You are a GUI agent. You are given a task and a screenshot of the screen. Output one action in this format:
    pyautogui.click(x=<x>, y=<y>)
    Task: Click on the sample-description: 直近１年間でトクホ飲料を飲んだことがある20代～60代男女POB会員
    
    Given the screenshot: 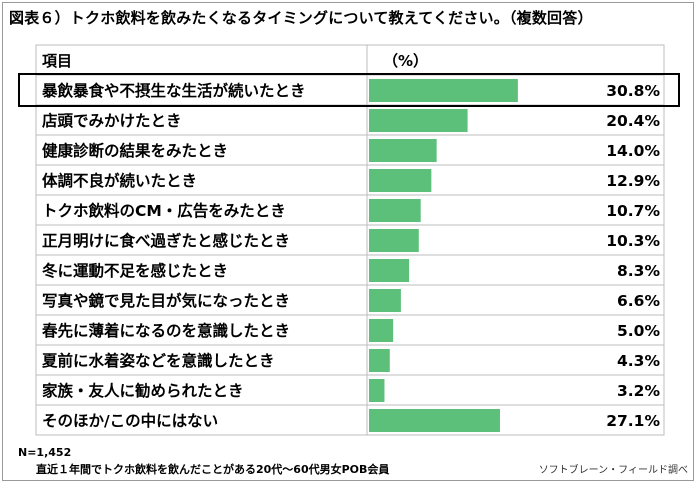 What is the action you would take?
    pyautogui.click(x=213, y=469)
    